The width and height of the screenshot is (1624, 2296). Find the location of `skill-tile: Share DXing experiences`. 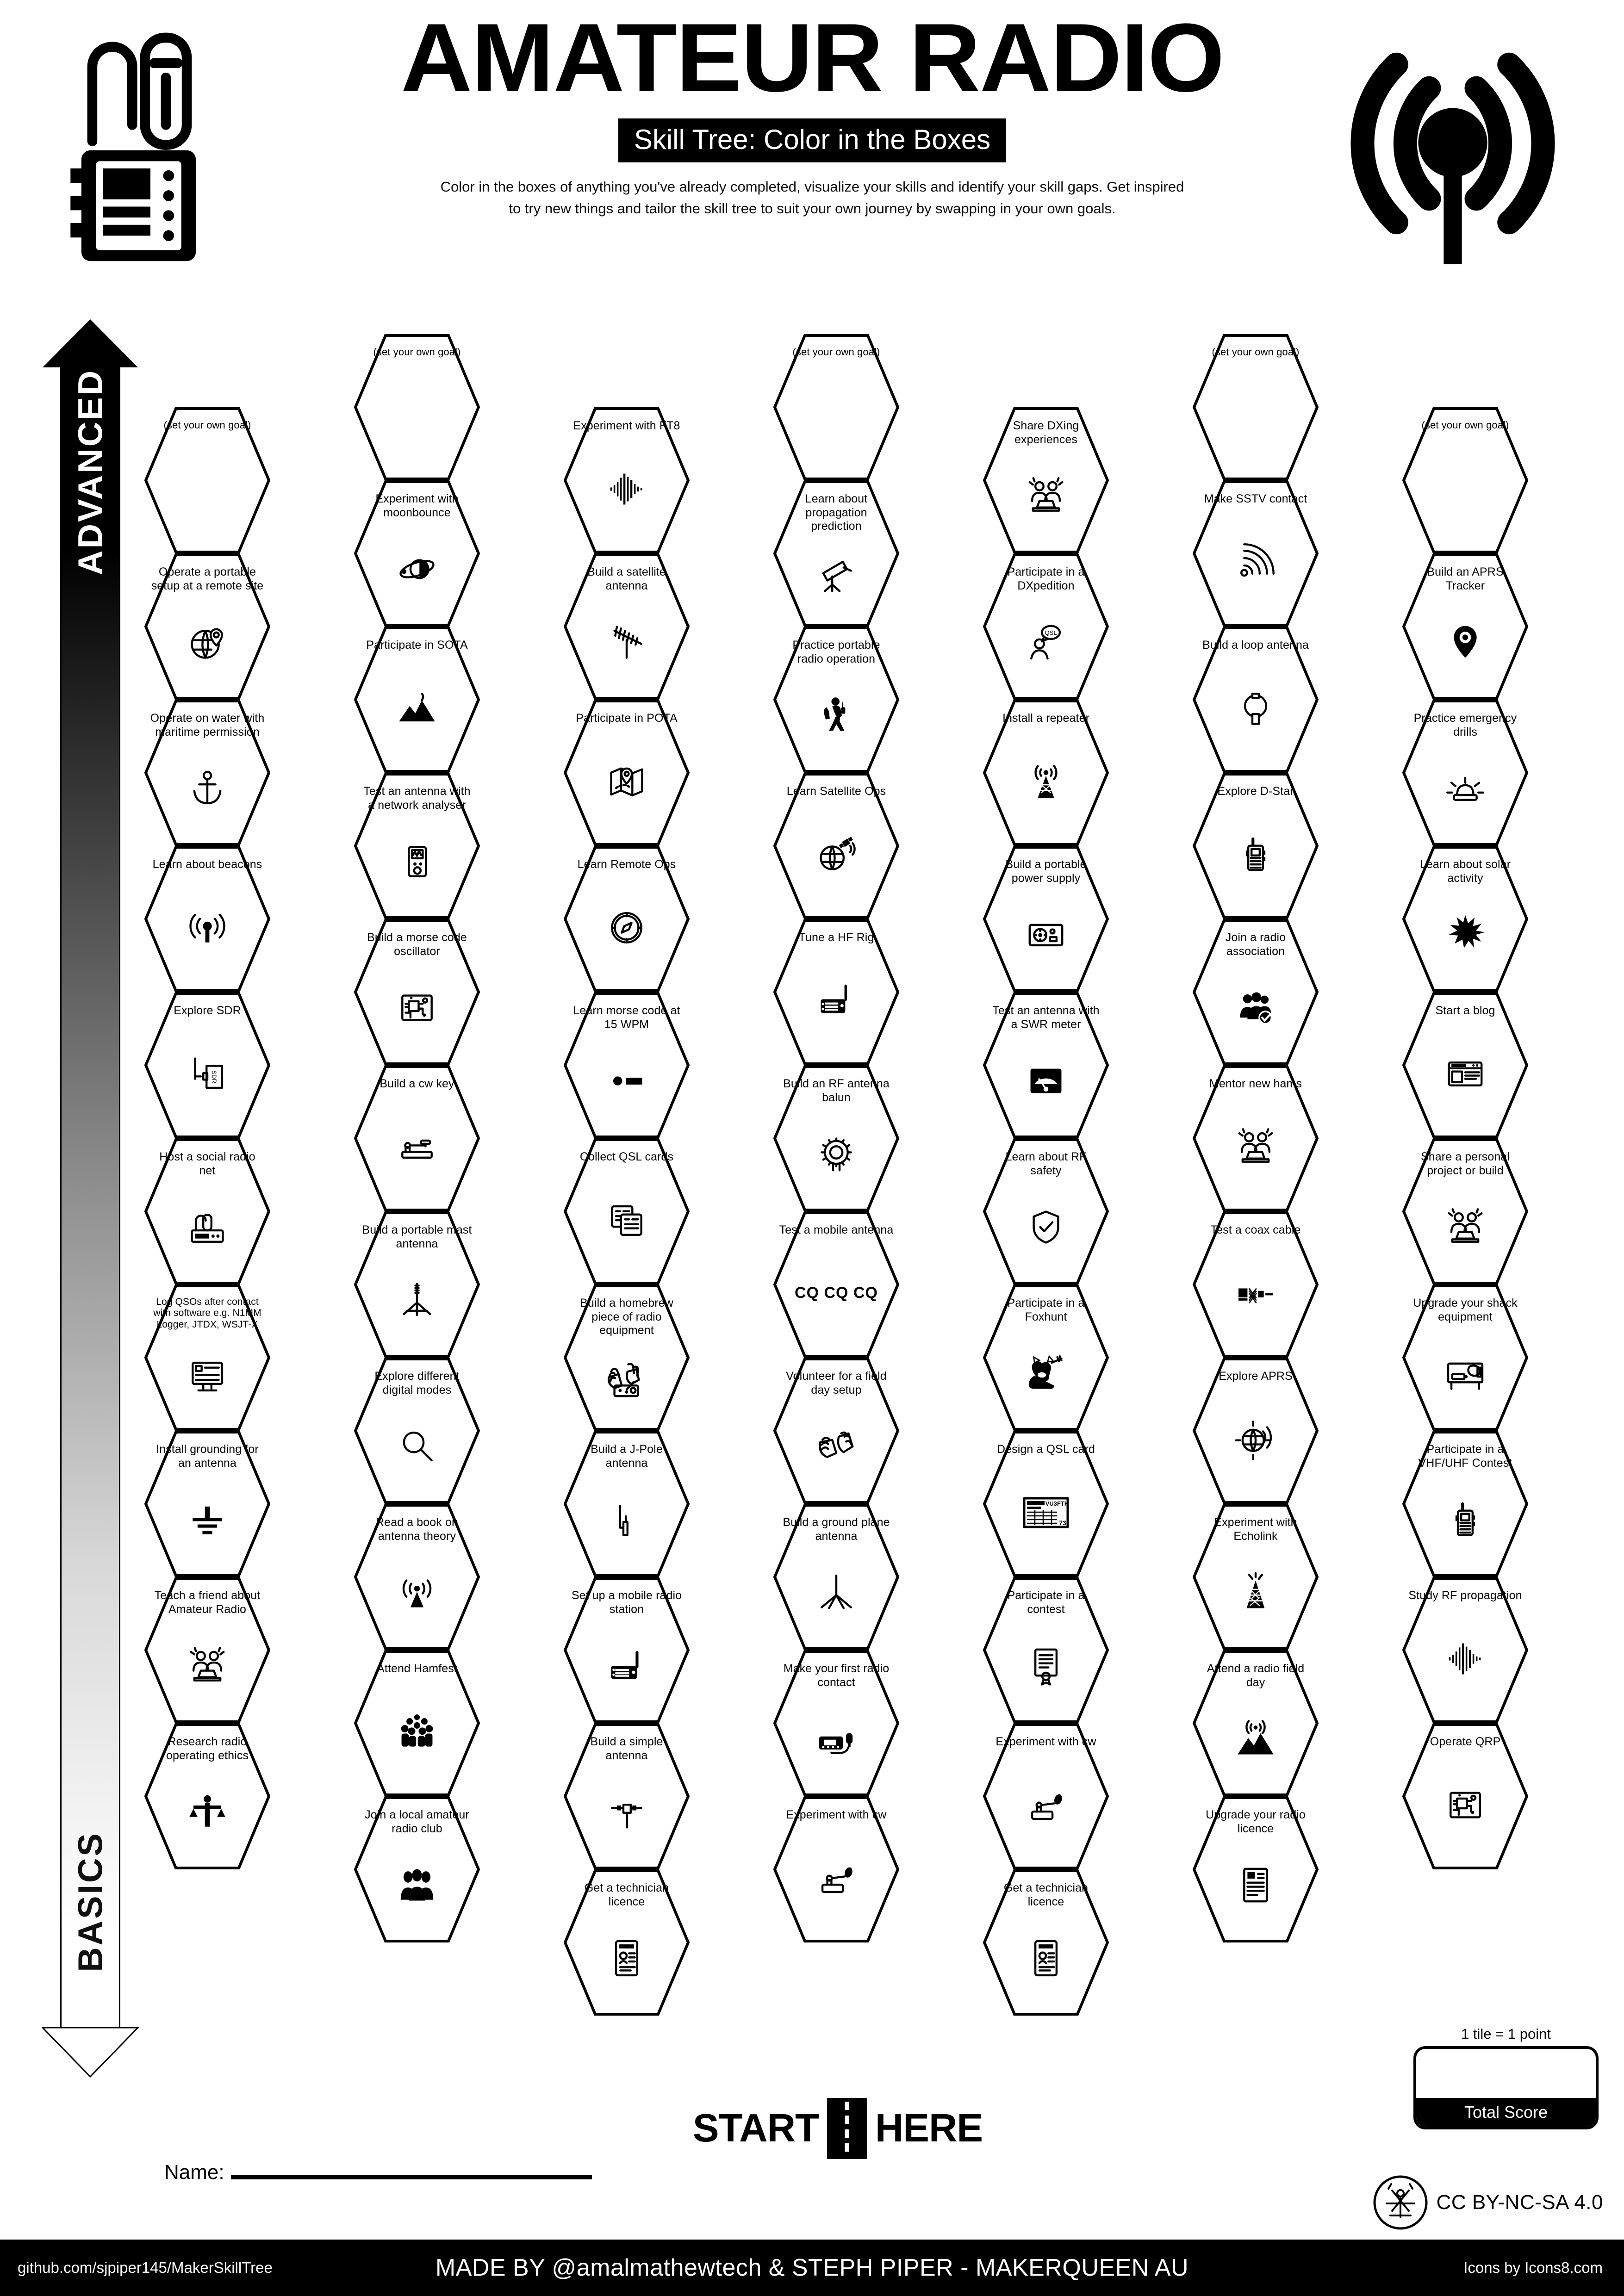

skill-tile: Share DXing experiences is located at coordinates (1046, 480).